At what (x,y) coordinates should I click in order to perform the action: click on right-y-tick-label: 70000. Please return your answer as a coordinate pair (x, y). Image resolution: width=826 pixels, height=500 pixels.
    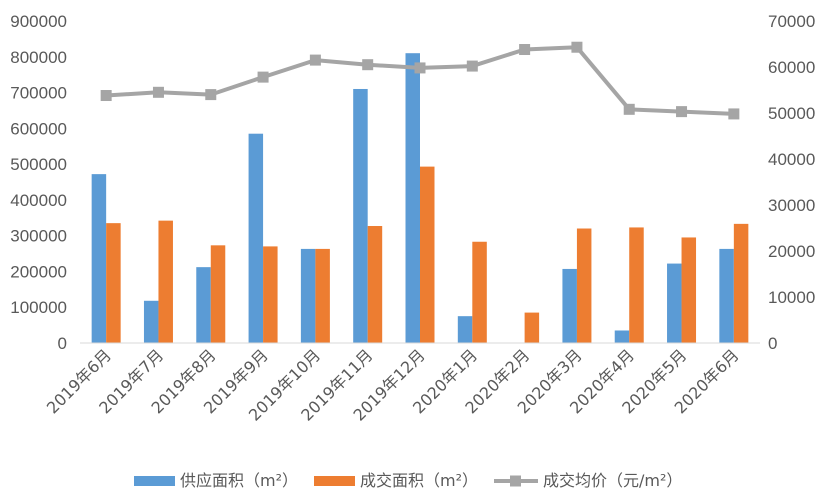
    Looking at the image, I should click on (791, 21).